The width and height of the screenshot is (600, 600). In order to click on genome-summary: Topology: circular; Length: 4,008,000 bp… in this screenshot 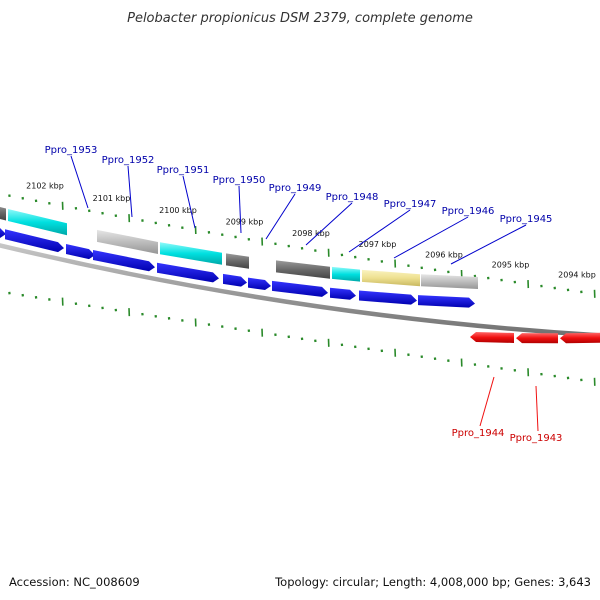, I will do `click(432, 582)`.